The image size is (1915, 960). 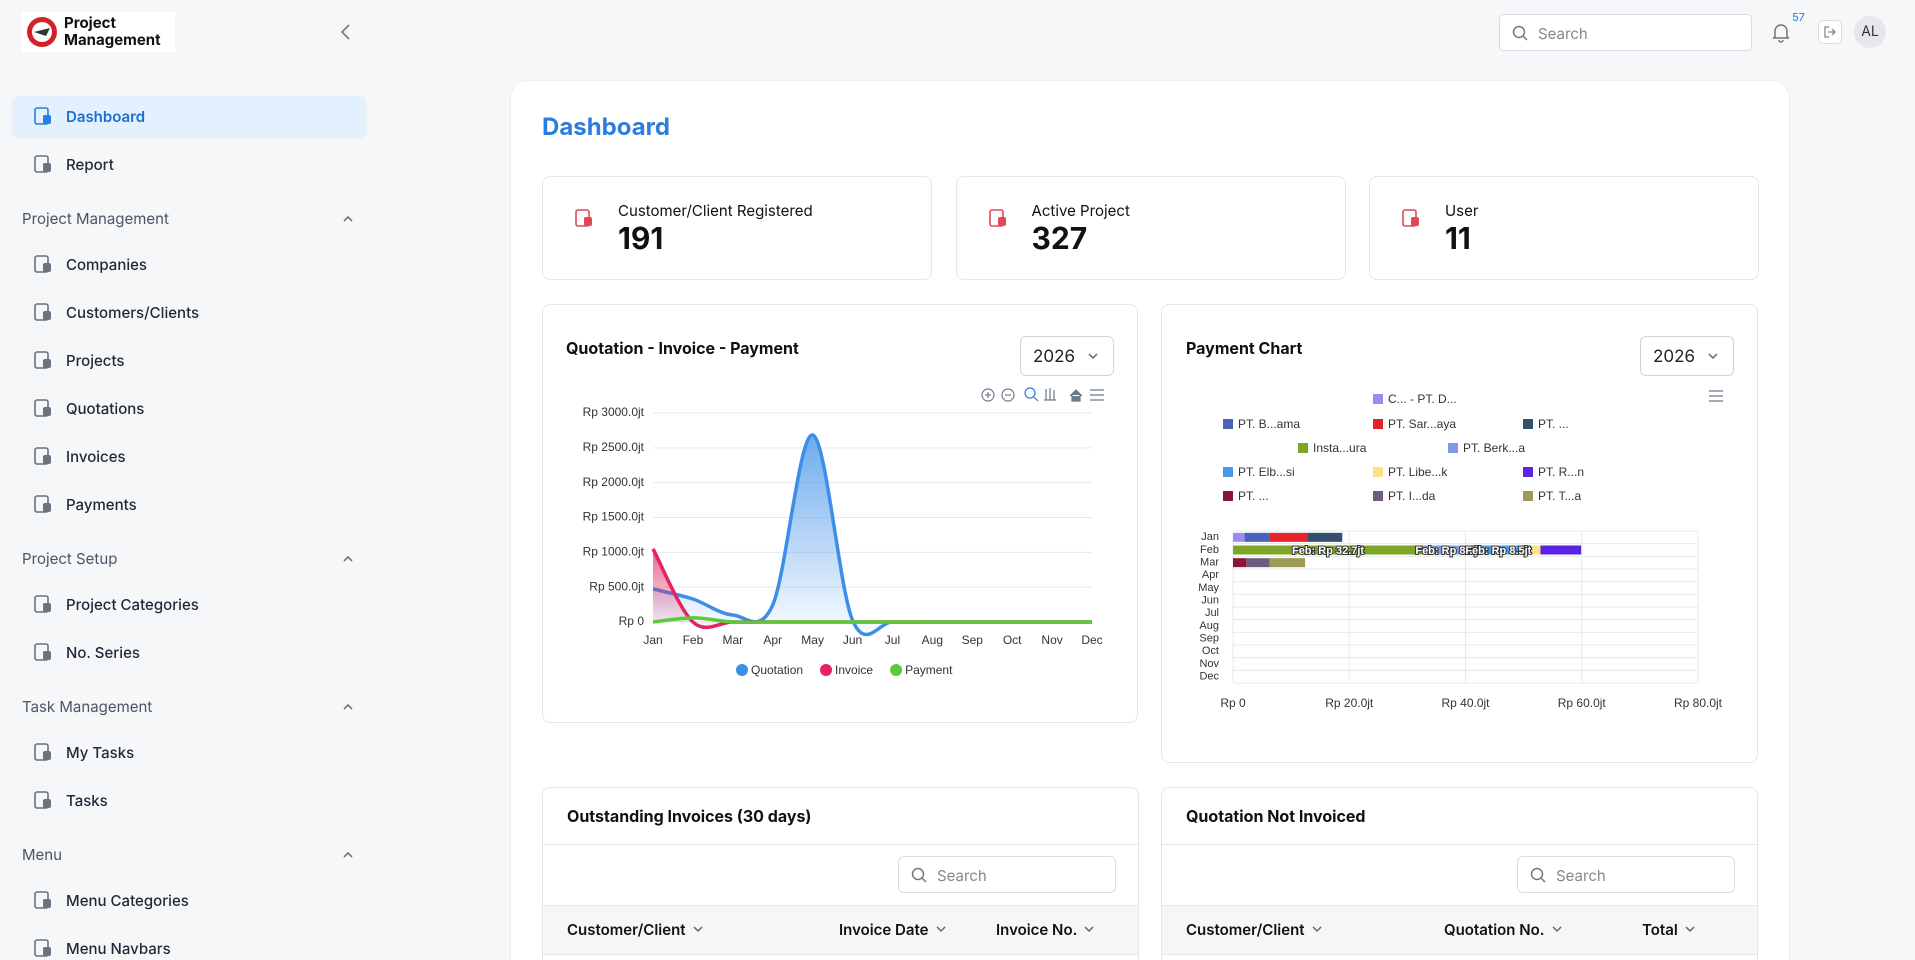 What do you see at coordinates (1625, 32) in the screenshot?
I see `search-box: Search` at bounding box center [1625, 32].